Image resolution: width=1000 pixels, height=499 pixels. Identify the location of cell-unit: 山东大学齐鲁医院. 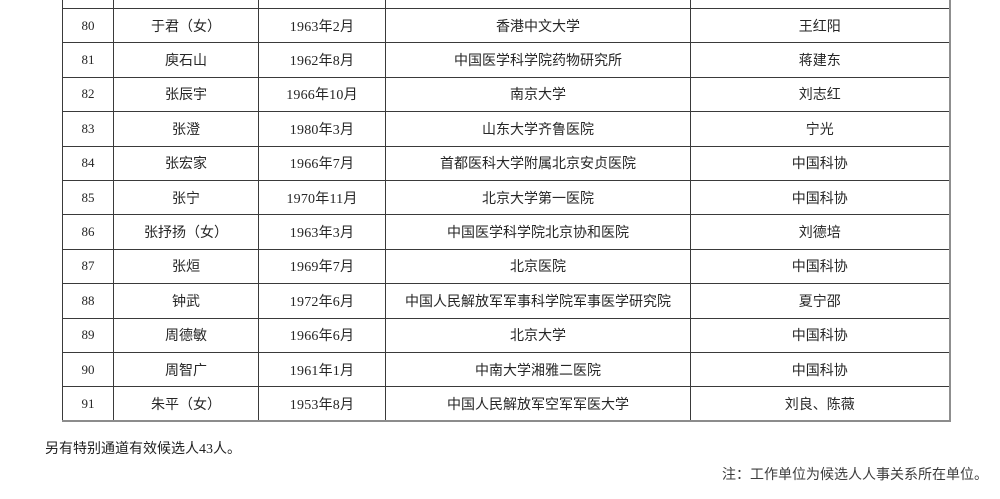
(538, 129).